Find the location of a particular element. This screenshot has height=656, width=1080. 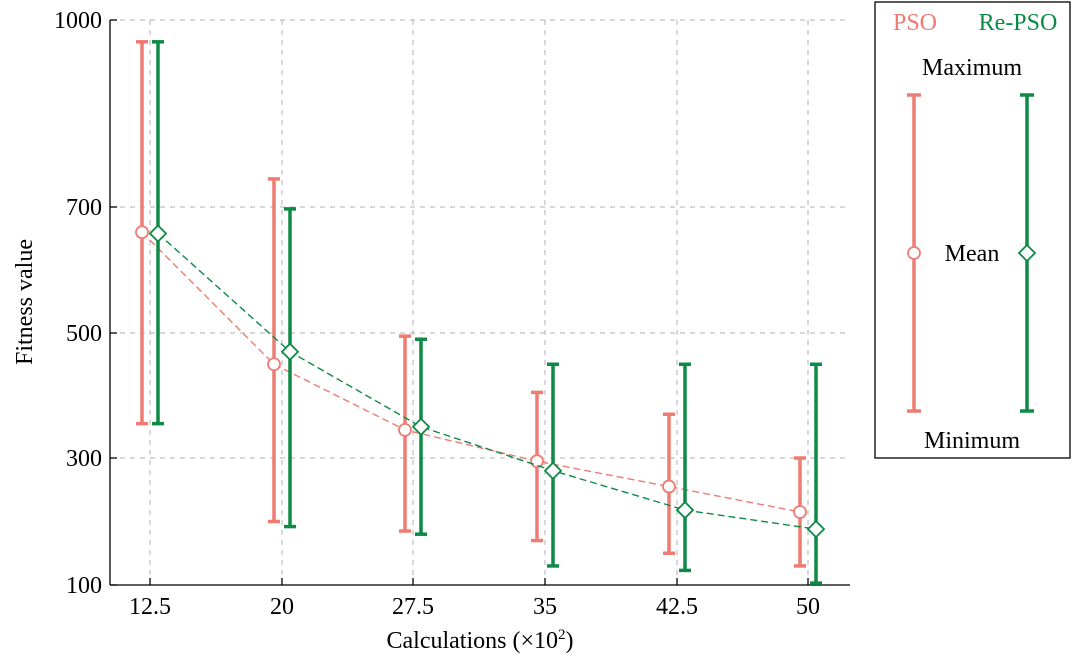

legend-marks is located at coordinates (972, 253).